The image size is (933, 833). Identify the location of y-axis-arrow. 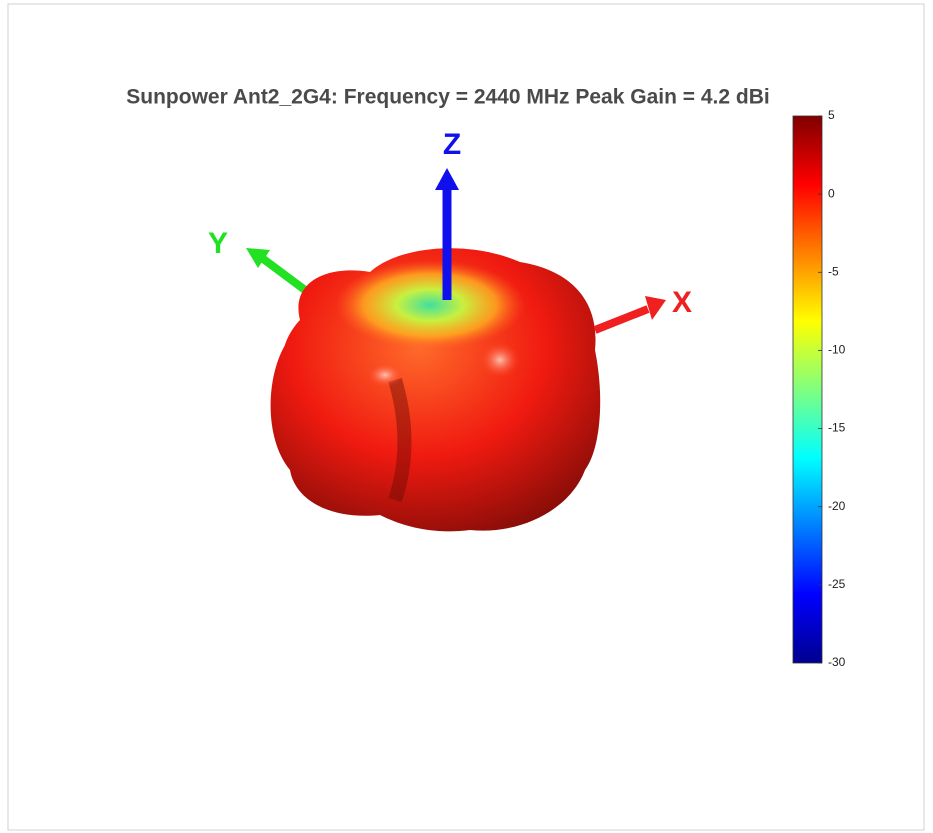
(283, 274).